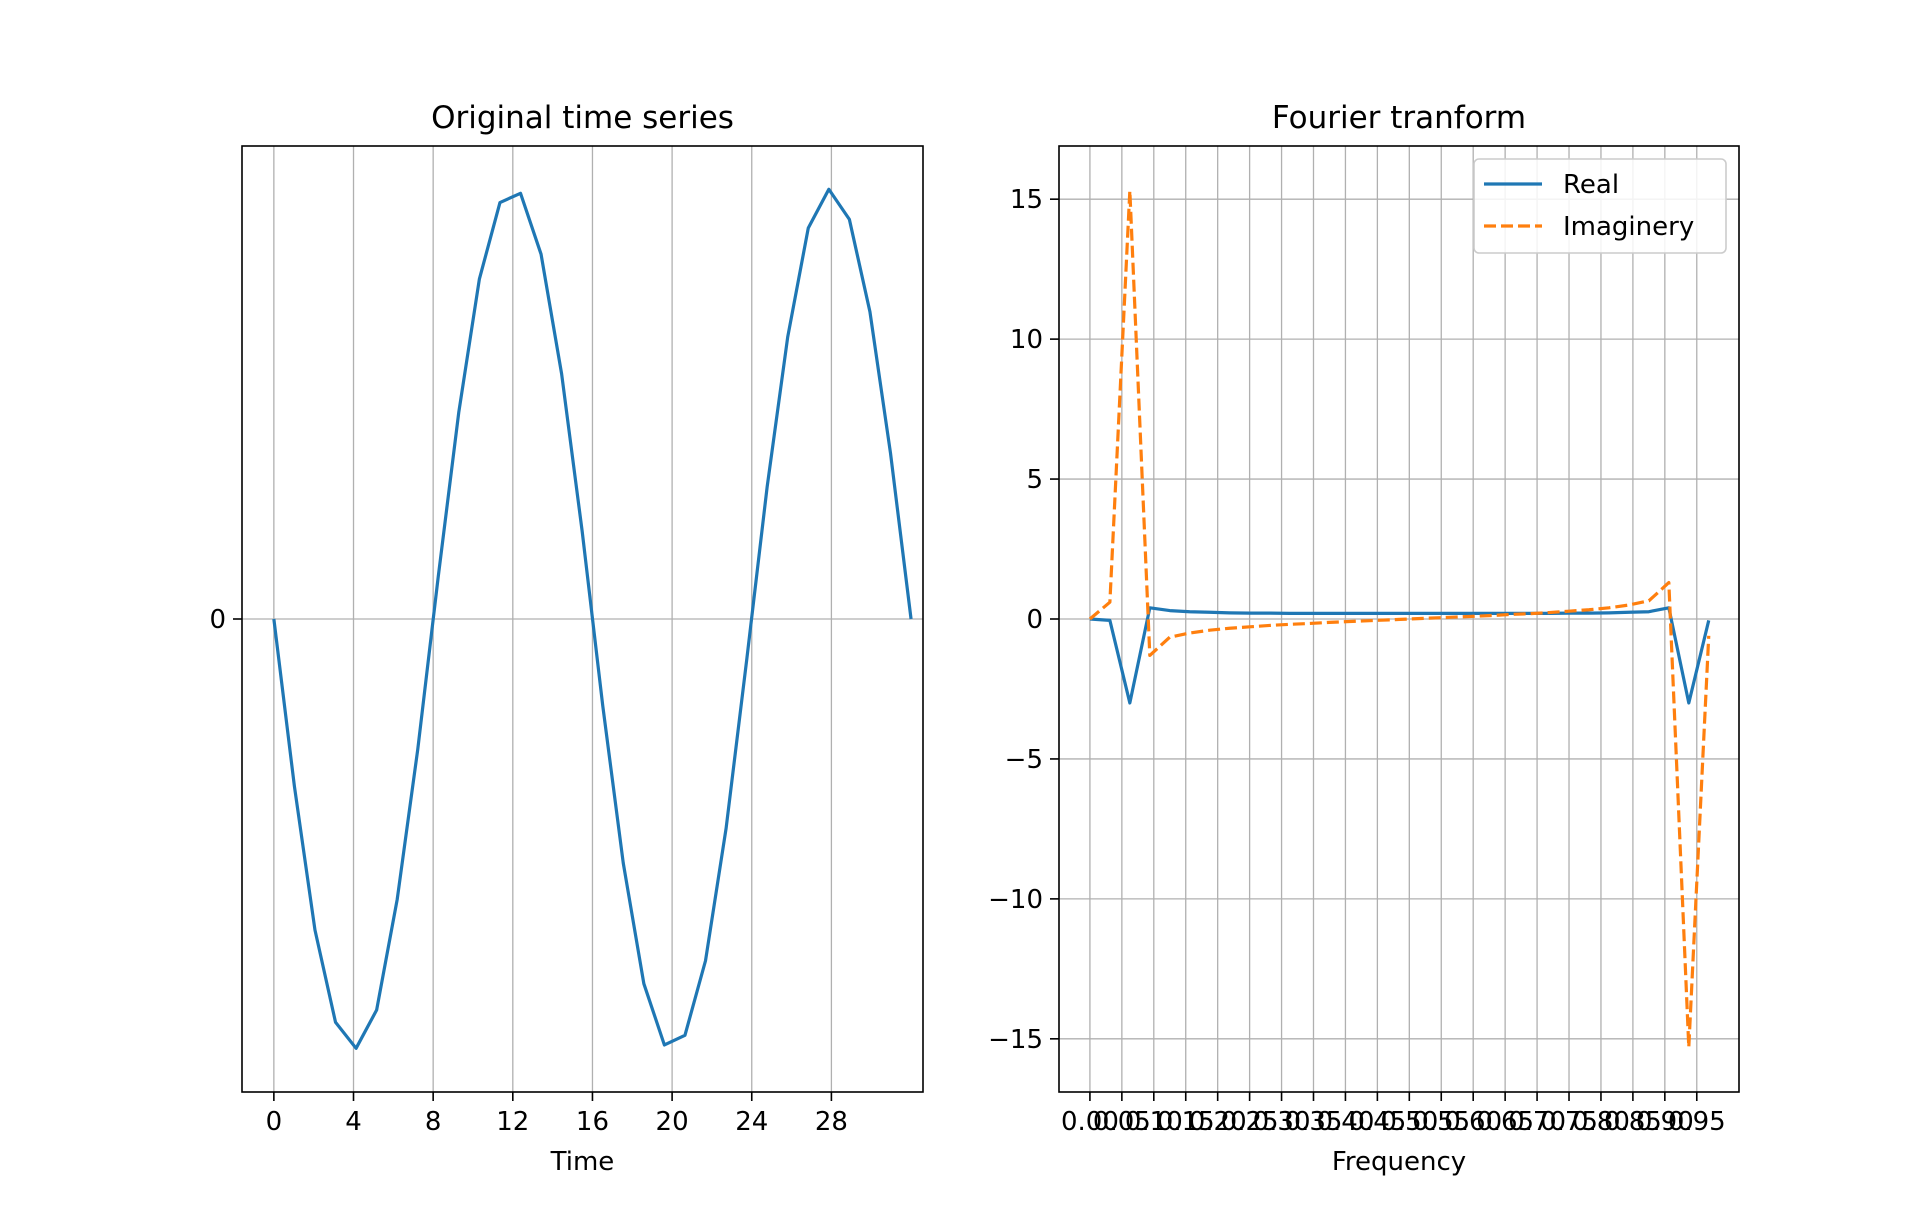 The image size is (1922, 1218). I want to click on x-tick-label: 0.10, so click(1154, 1122).